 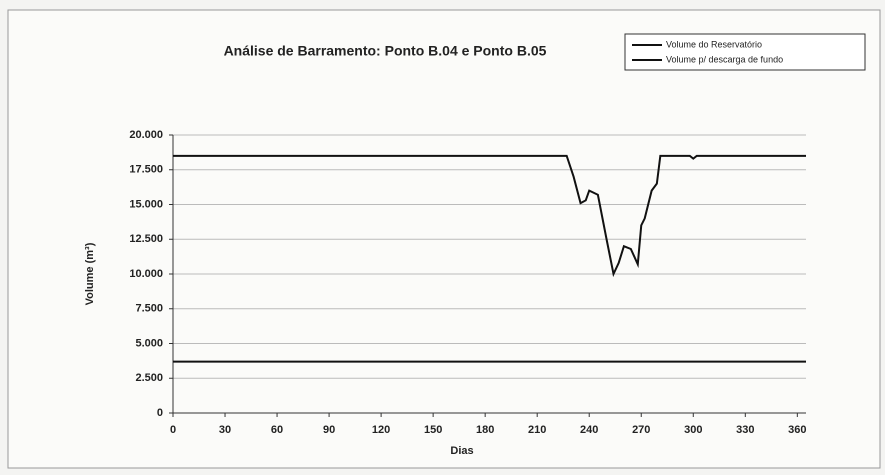 What do you see at coordinates (485, 430) in the screenshot?
I see `x-tick-label: 180` at bounding box center [485, 430].